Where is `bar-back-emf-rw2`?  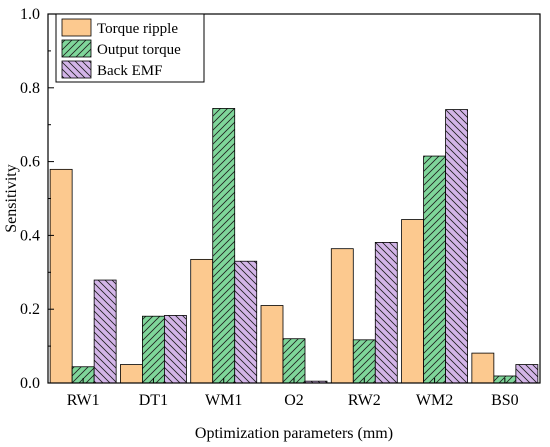 bar-back-emf-rw2 is located at coordinates (386, 313).